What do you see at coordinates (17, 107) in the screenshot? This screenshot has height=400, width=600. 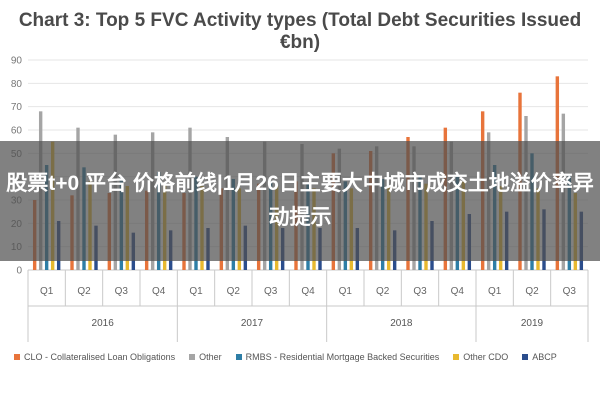 I see `y-tick-label: 70` at bounding box center [17, 107].